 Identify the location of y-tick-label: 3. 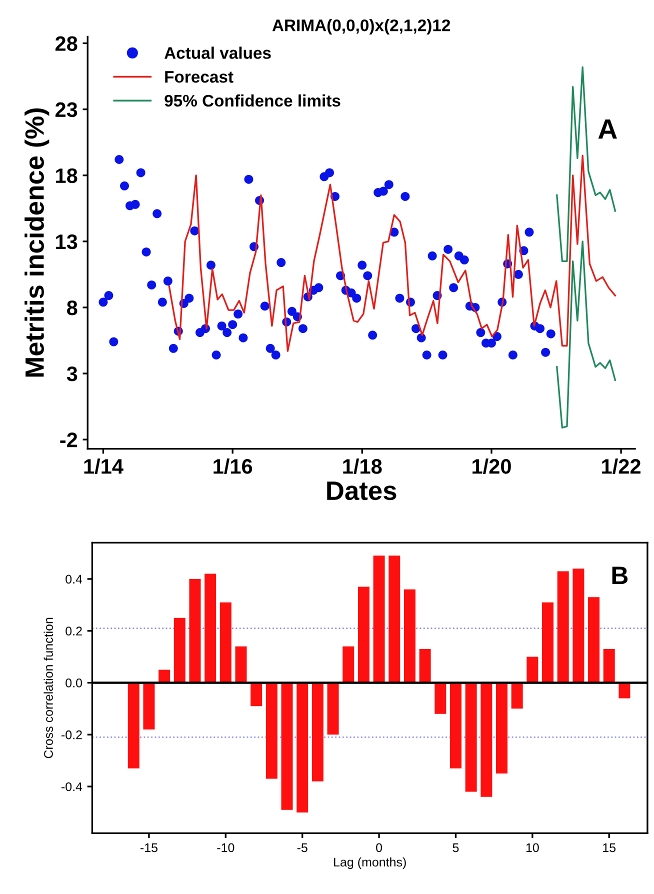
(72, 374).